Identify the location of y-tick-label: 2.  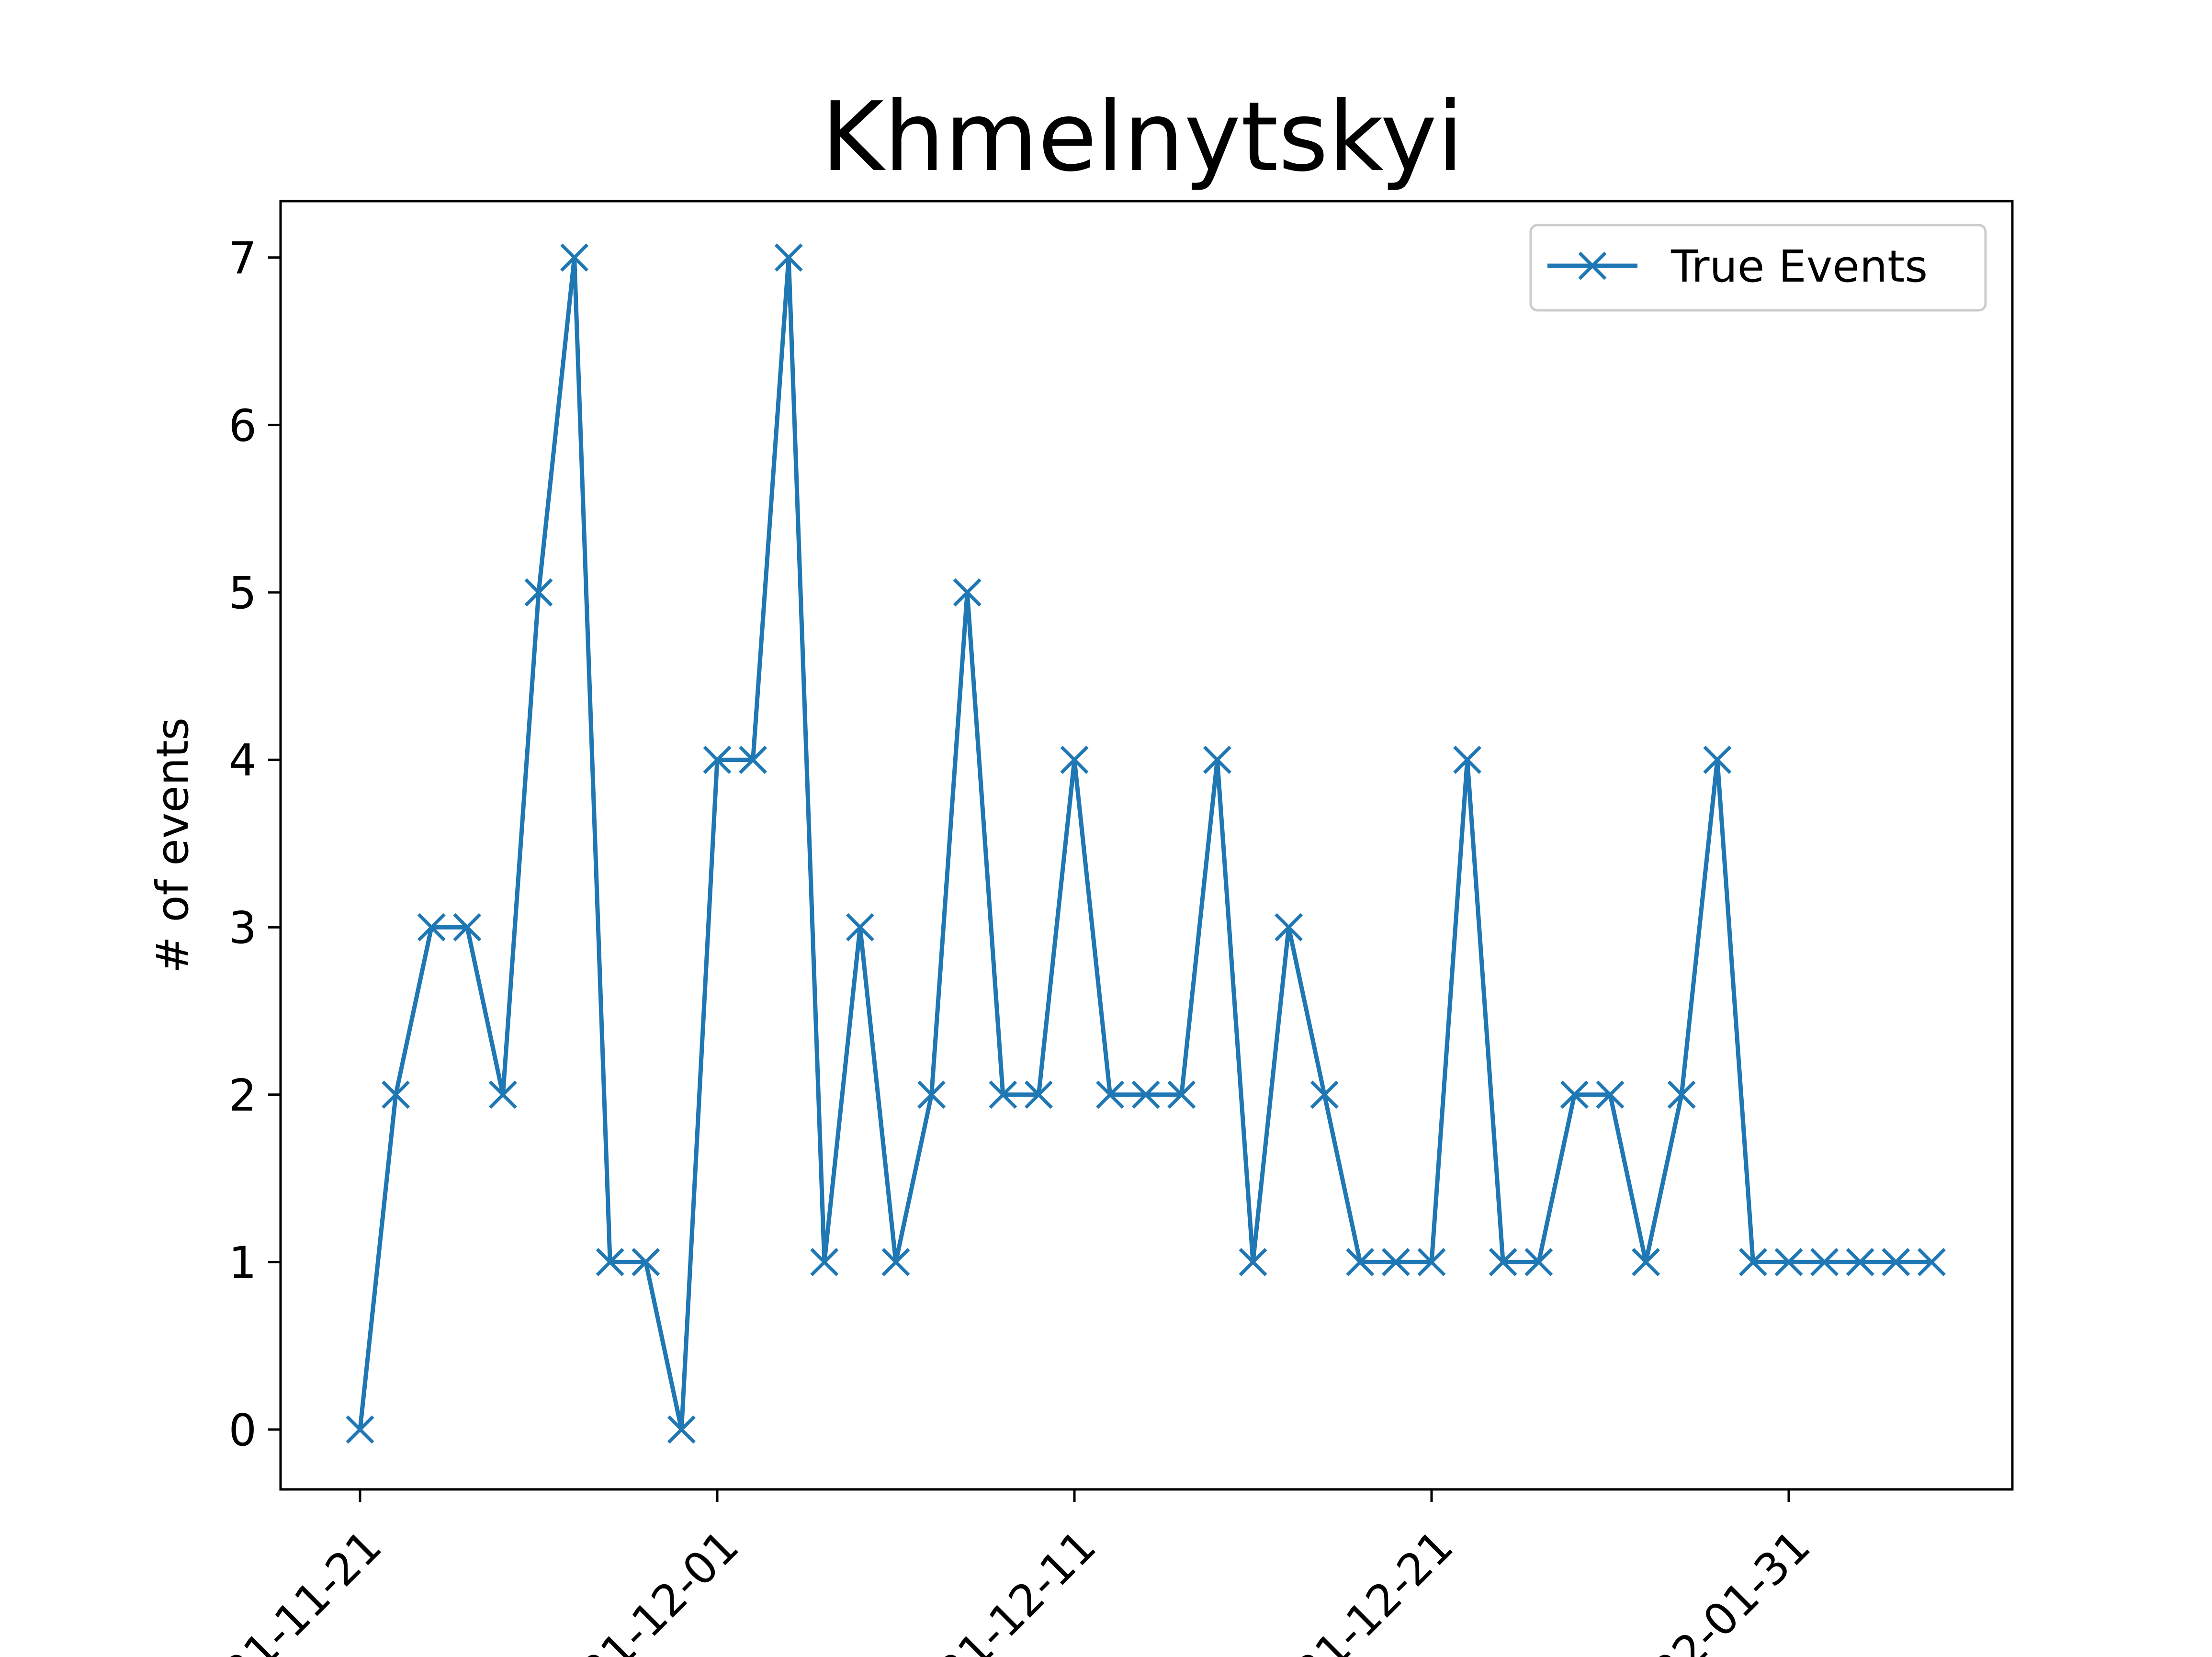
(242, 1095).